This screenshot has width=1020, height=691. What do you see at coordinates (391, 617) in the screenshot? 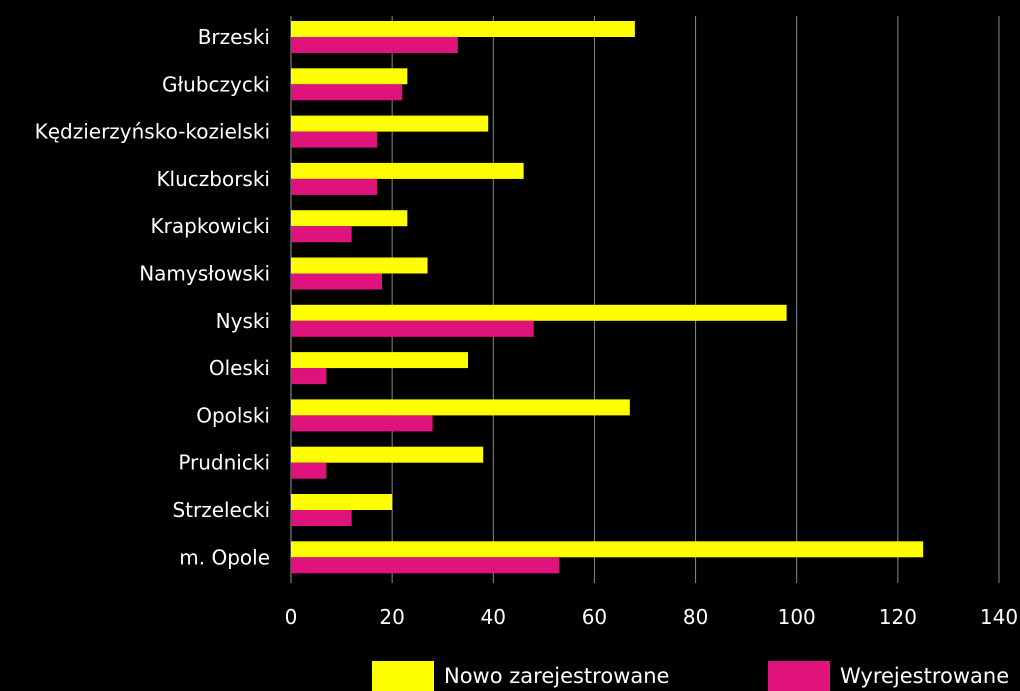
I see `x-tick-label: 20` at bounding box center [391, 617].